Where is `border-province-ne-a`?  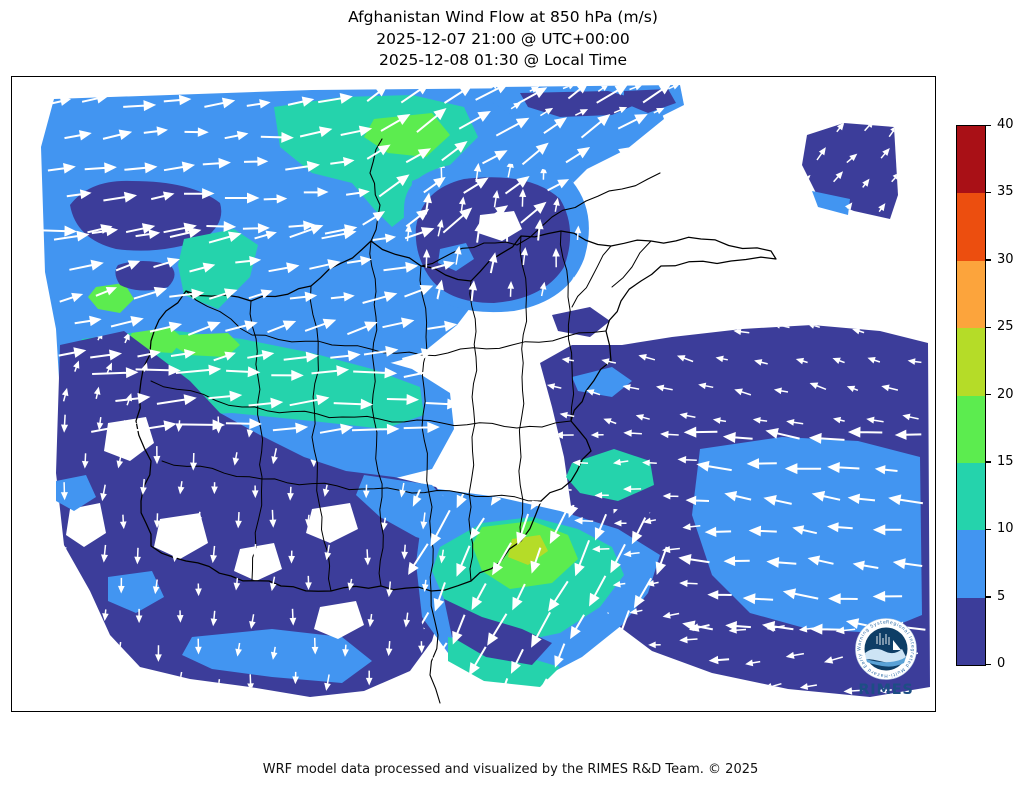 border-province-ne-a is located at coordinates (591, 276).